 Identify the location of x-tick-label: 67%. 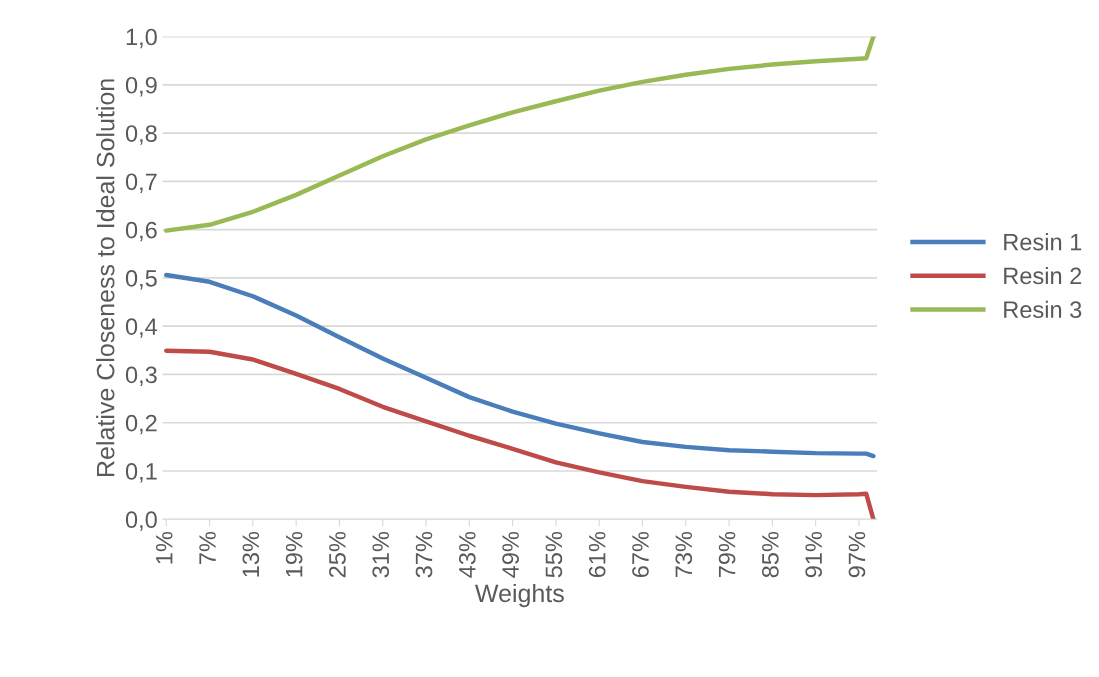
(640, 554).